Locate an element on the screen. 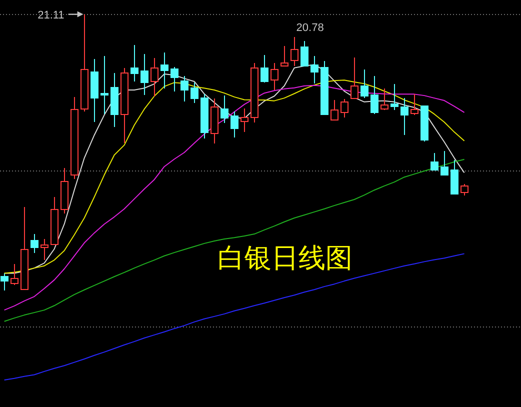 The image size is (521, 407). annotation: 21.11 is located at coordinates (51, 15).